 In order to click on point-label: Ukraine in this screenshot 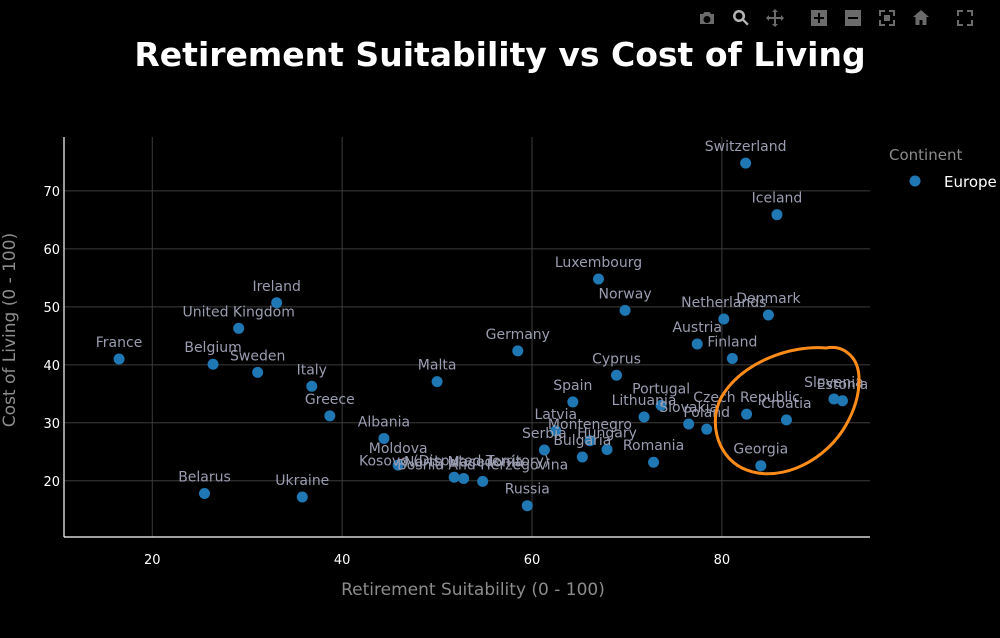, I will do `click(302, 481)`.